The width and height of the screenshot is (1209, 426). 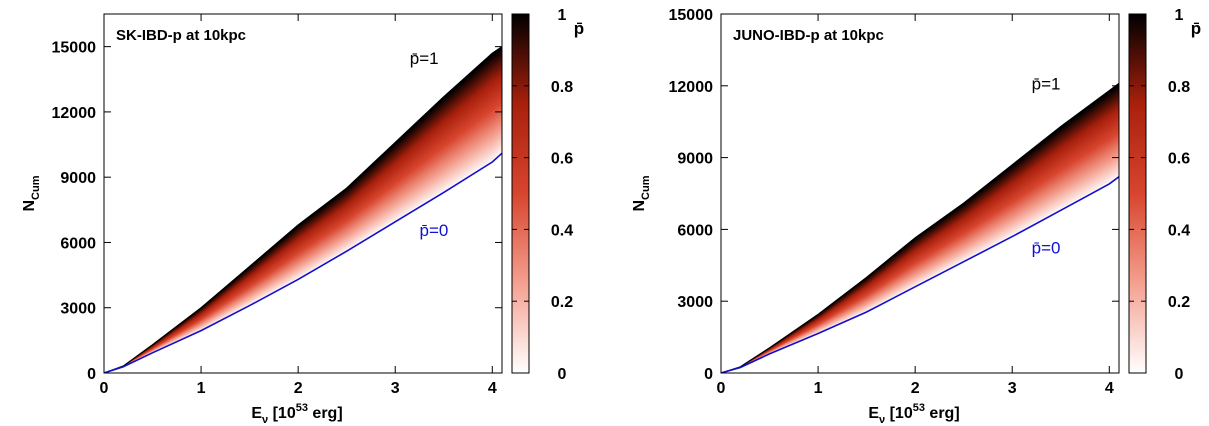 I want to click on plot-title: JUNO-IBD-p at 10kpc, so click(x=808, y=35).